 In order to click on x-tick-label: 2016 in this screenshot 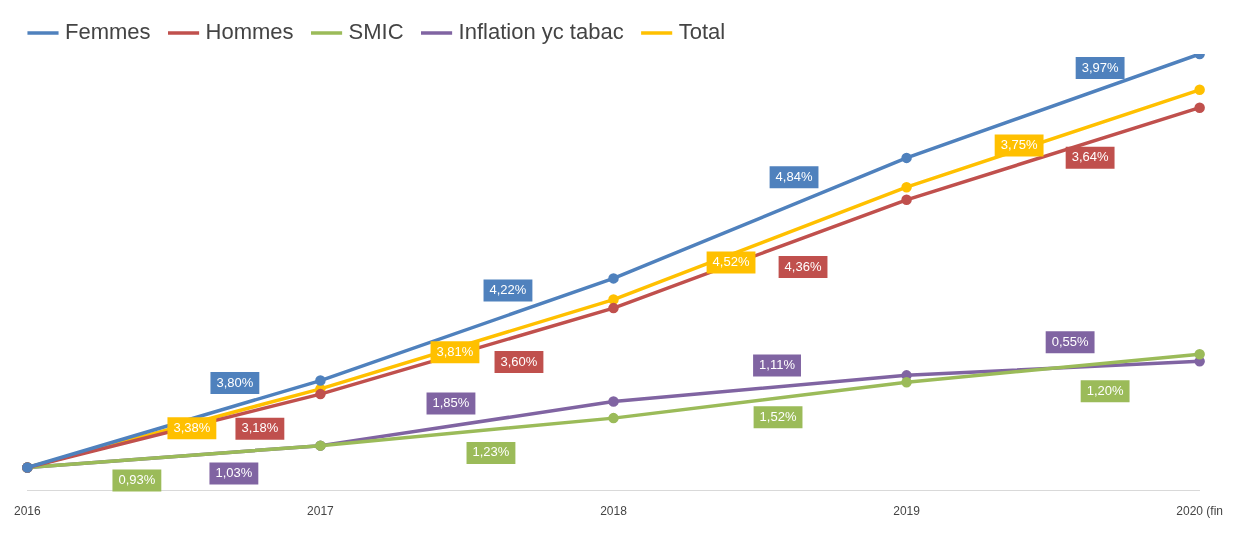, I will do `click(28, 511)`.